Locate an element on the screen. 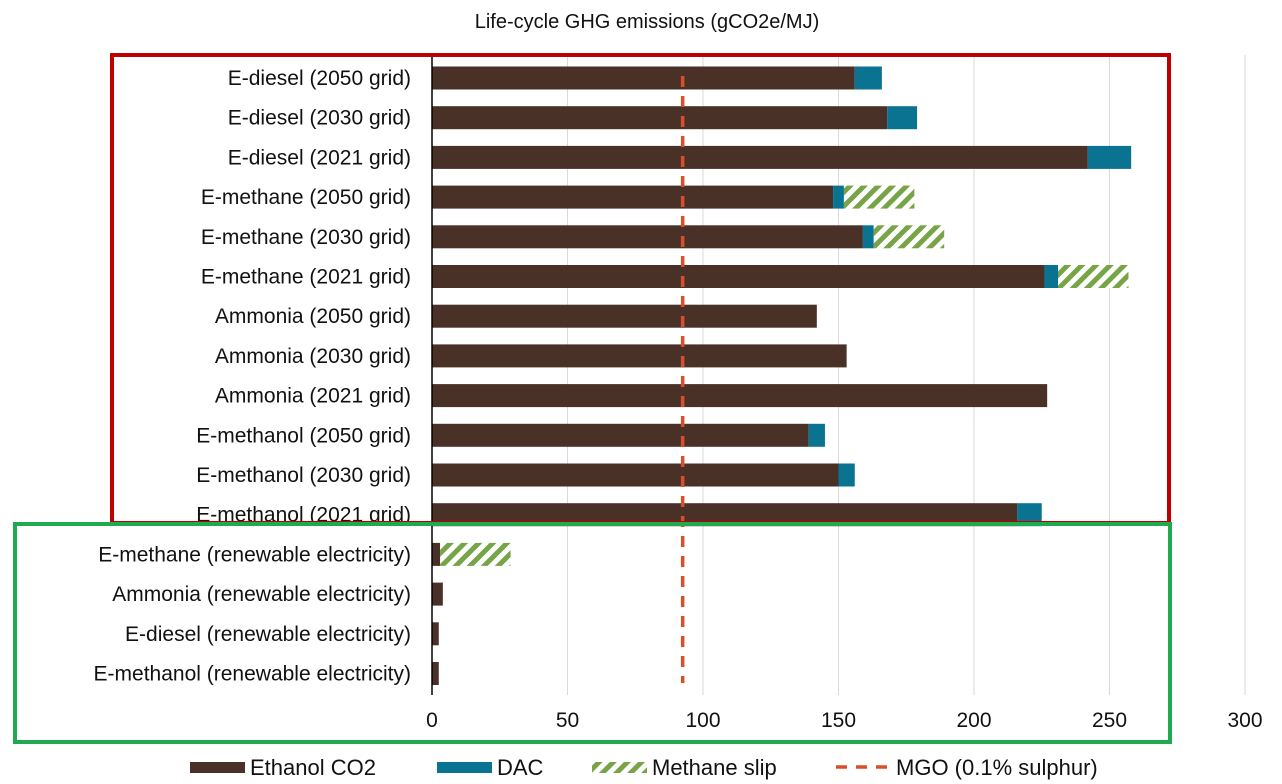  x-tick-label: 100 is located at coordinates (702, 720).